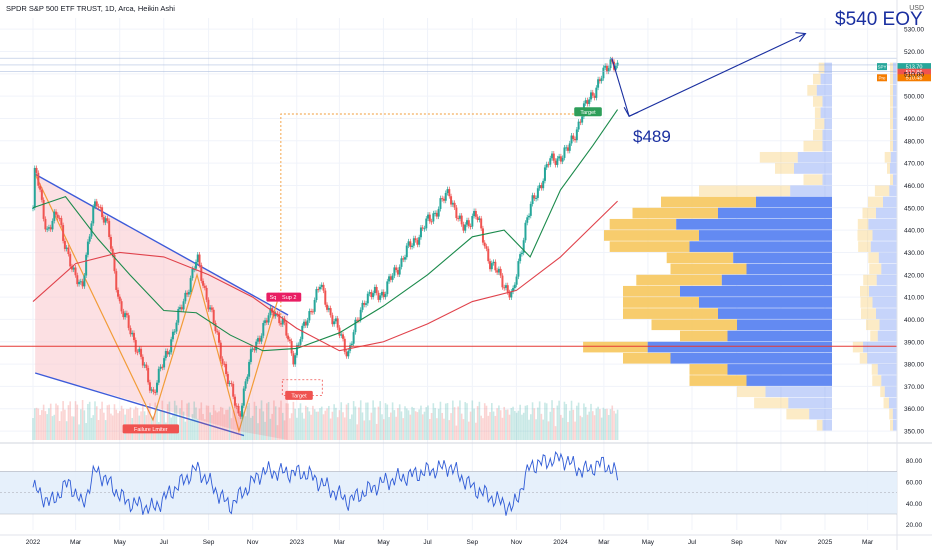 The image size is (932, 550). Describe the element at coordinates (914, 186) in the screenshot. I see `y-tick-label: 460.00` at that location.